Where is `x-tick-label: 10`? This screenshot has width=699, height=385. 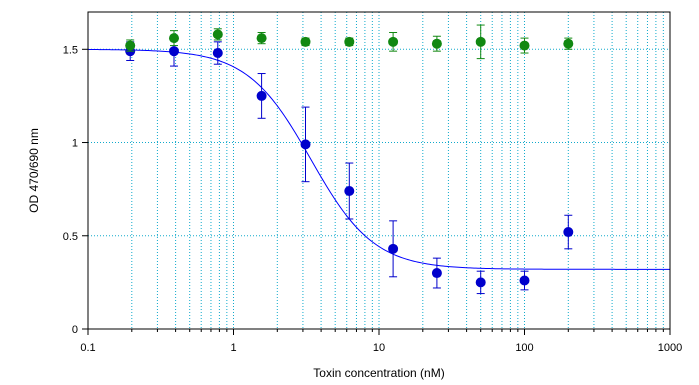 x-tick-label: 10 is located at coordinates (379, 348).